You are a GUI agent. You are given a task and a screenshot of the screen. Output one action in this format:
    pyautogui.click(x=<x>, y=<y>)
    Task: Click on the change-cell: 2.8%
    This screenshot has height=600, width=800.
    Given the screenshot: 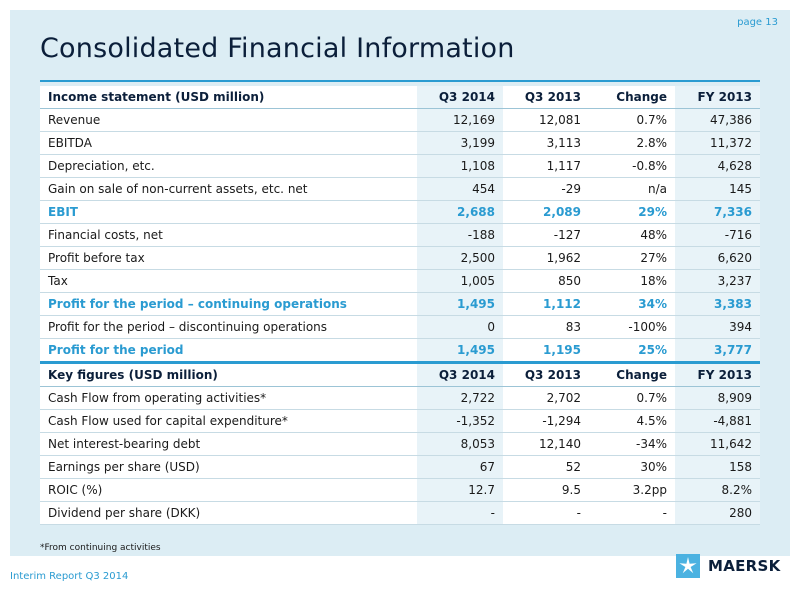 What is the action you would take?
    pyautogui.click(x=632, y=143)
    